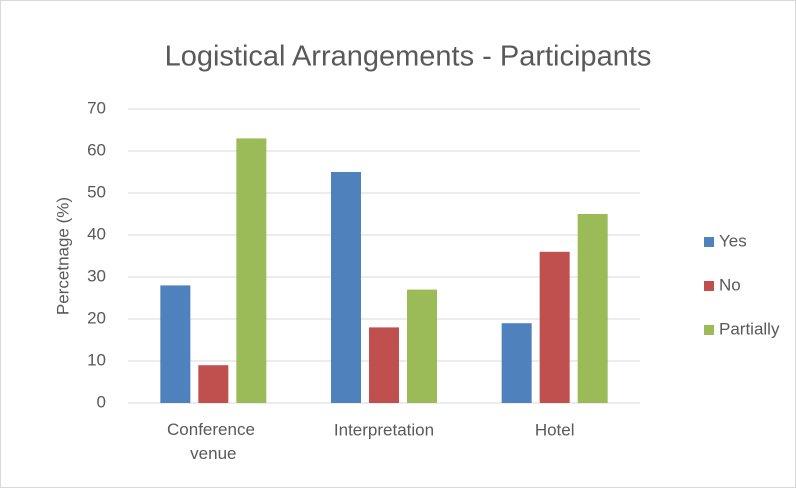 The image size is (796, 488). Describe the element at coordinates (96, 317) in the screenshot. I see `y-tick-label: 20` at that location.